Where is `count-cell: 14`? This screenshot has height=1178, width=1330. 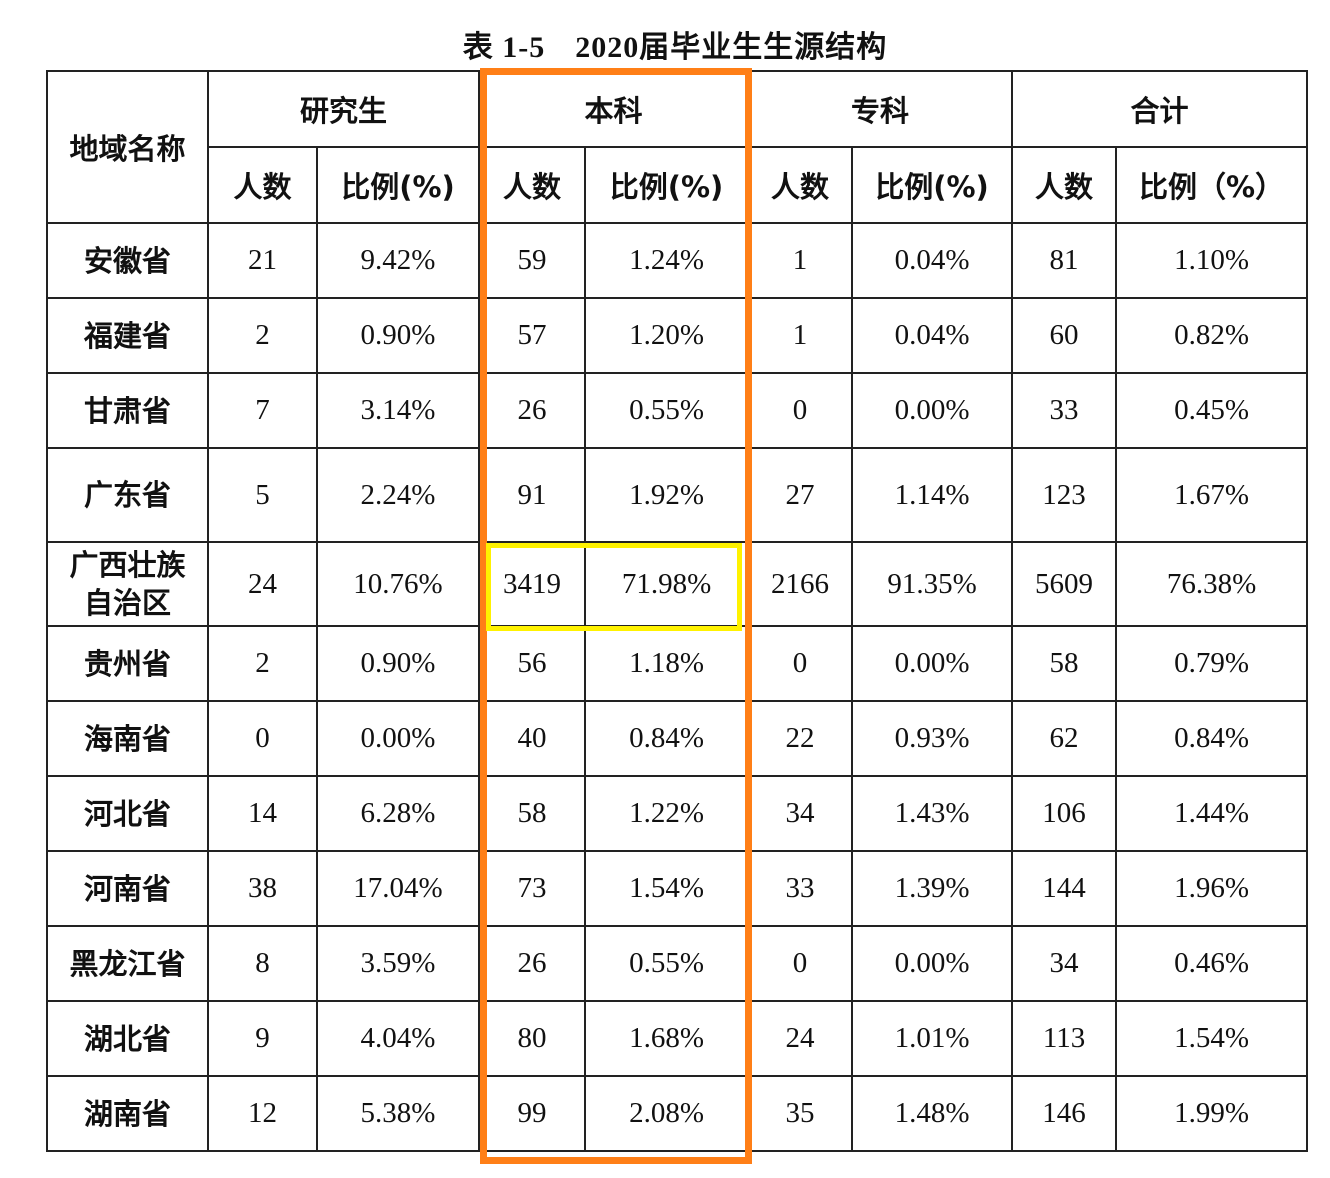 count-cell: 14 is located at coordinates (262, 813).